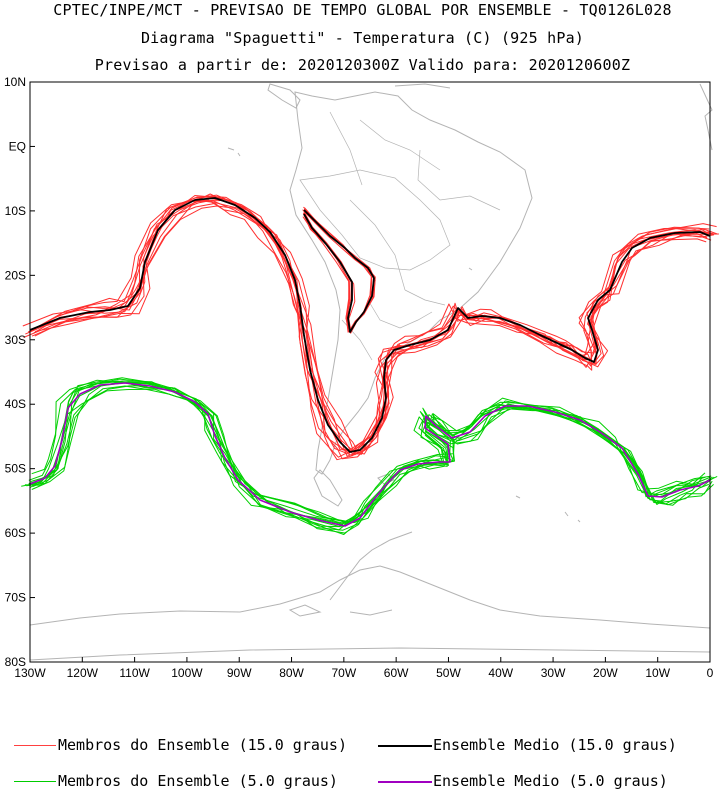 This screenshot has height=792, width=725. What do you see at coordinates (30, 673) in the screenshot?
I see `lon-label: 130W` at bounding box center [30, 673].